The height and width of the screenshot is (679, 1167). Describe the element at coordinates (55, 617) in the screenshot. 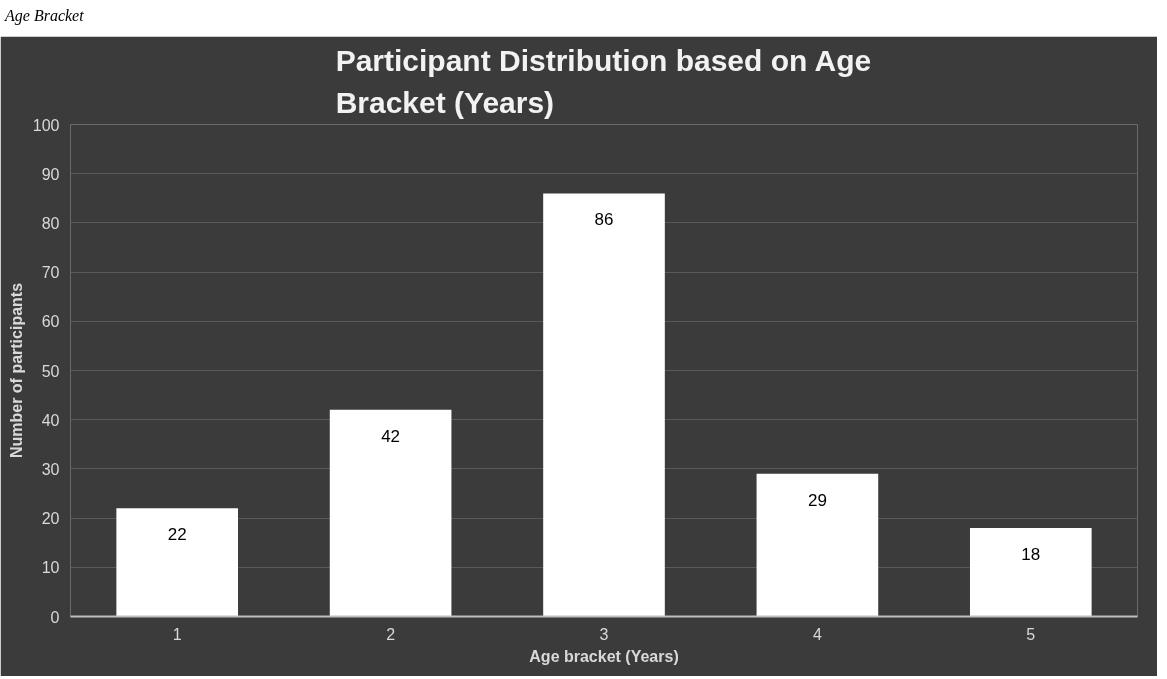

I see `y-tick-label: 0` at that location.